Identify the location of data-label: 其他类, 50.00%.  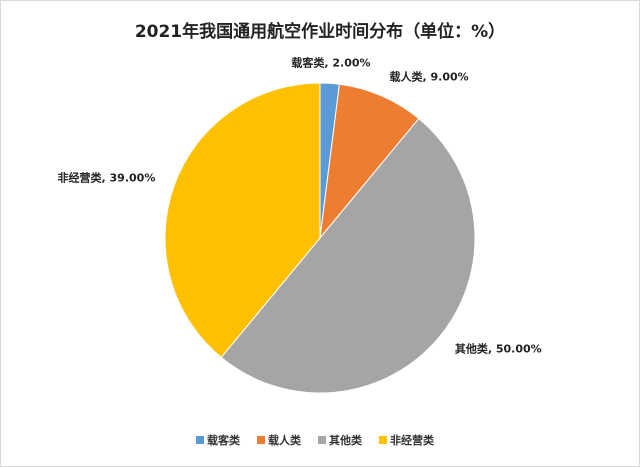
(498, 349).